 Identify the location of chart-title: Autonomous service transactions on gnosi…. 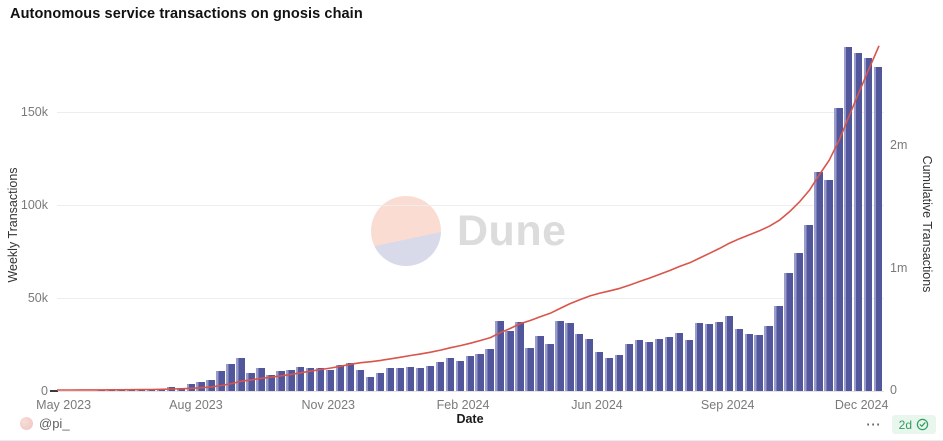
(186, 14).